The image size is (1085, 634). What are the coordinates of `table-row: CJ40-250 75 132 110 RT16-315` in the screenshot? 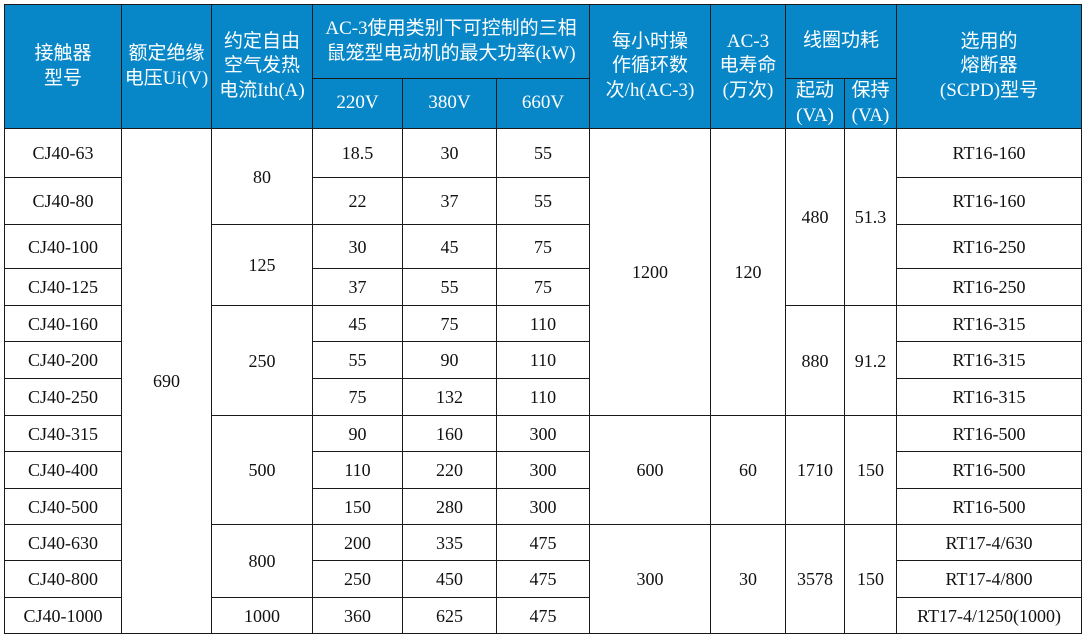 It's located at (543, 397).